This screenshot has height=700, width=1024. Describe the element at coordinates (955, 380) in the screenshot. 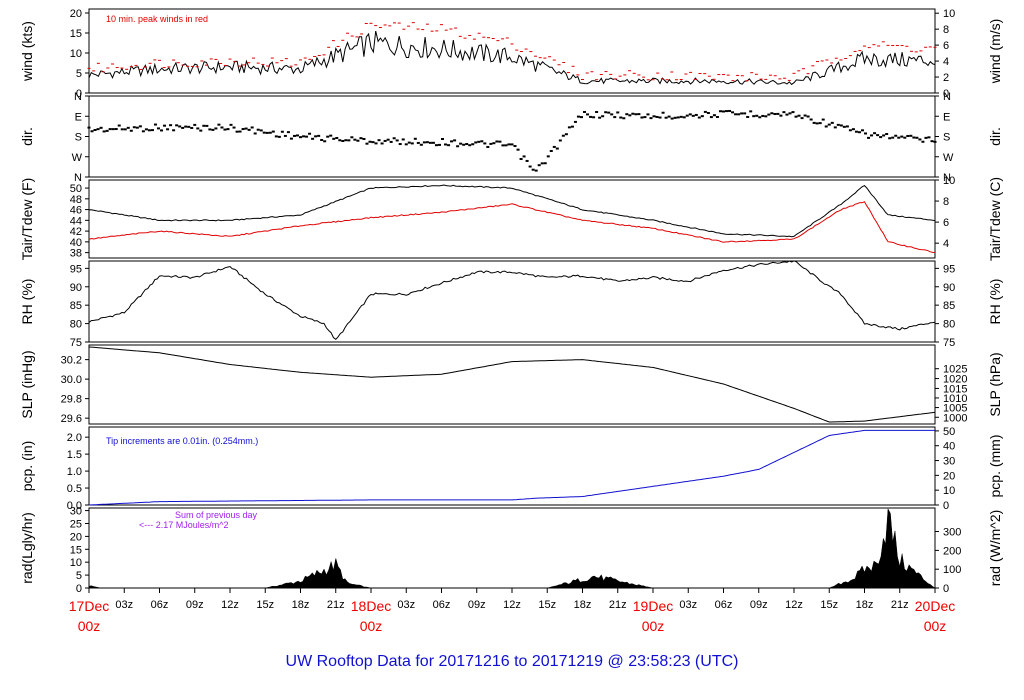

I see `right-tick-label: 1020` at that location.